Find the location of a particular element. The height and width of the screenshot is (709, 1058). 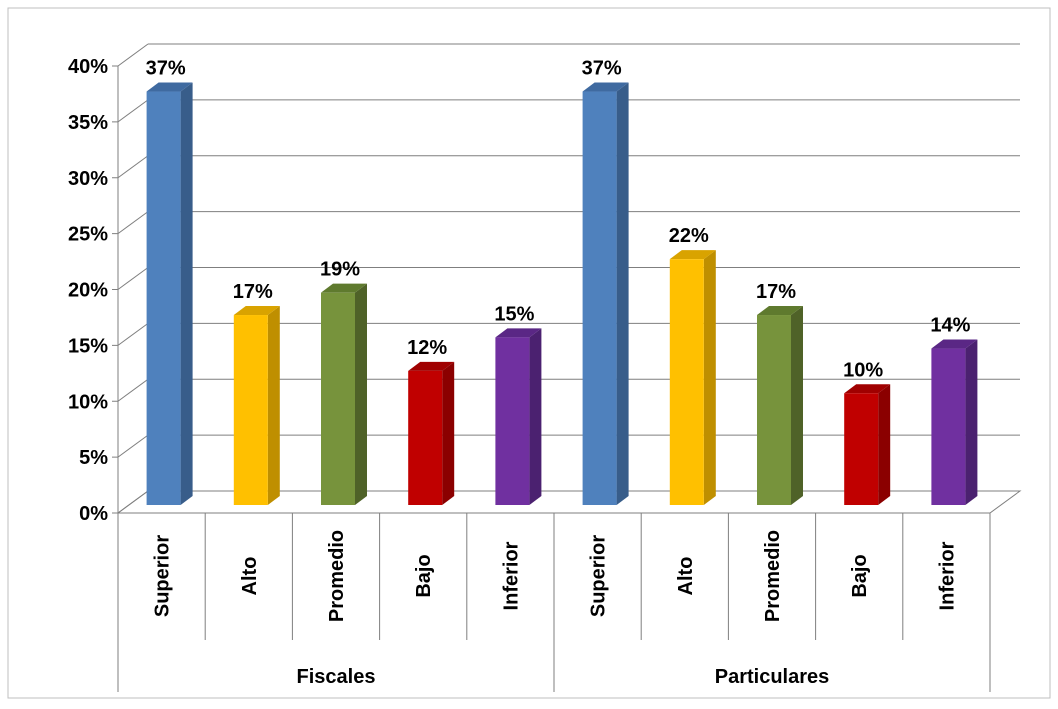

data-label: 15% is located at coordinates (514, 314).